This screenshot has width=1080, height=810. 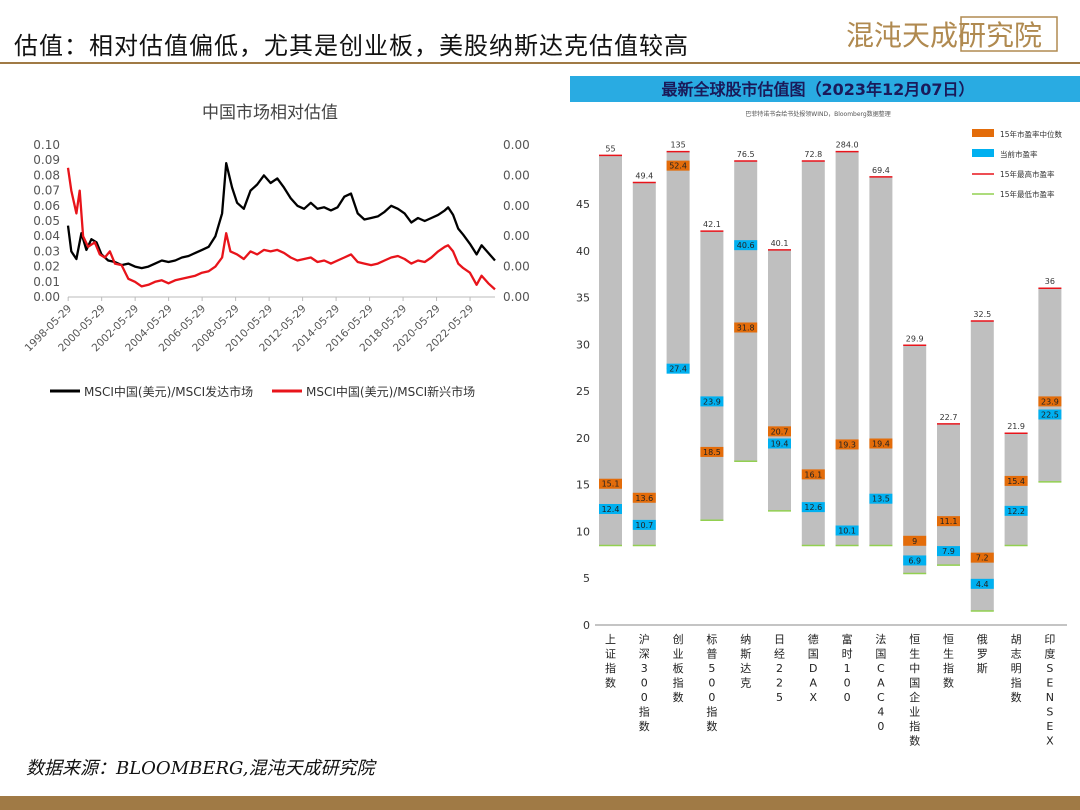 I want to click on left-y-tick-label: 0.05, so click(x=46, y=221).